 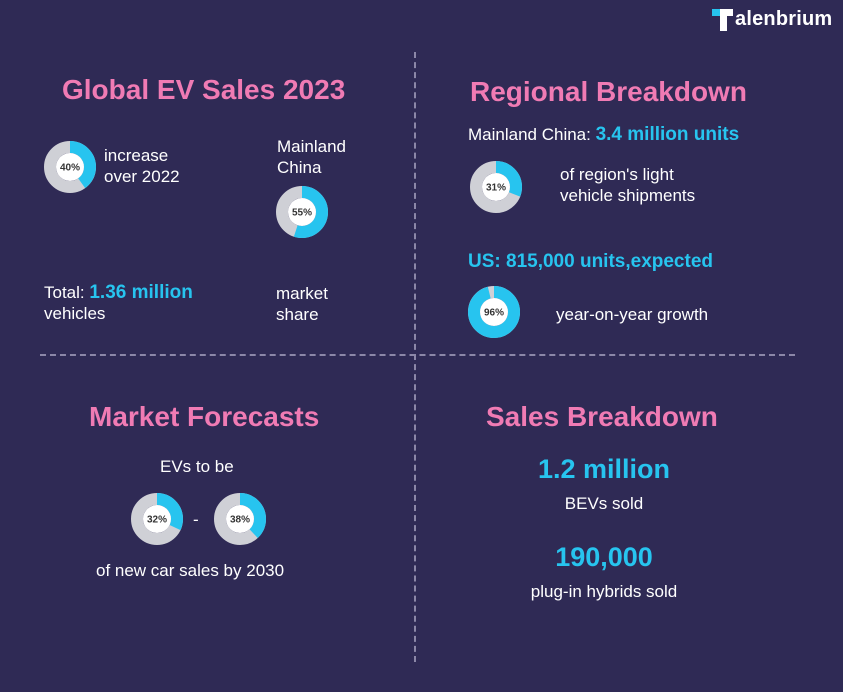 I want to click on us-growth-desc: year-on-year growth, so click(x=632, y=314).